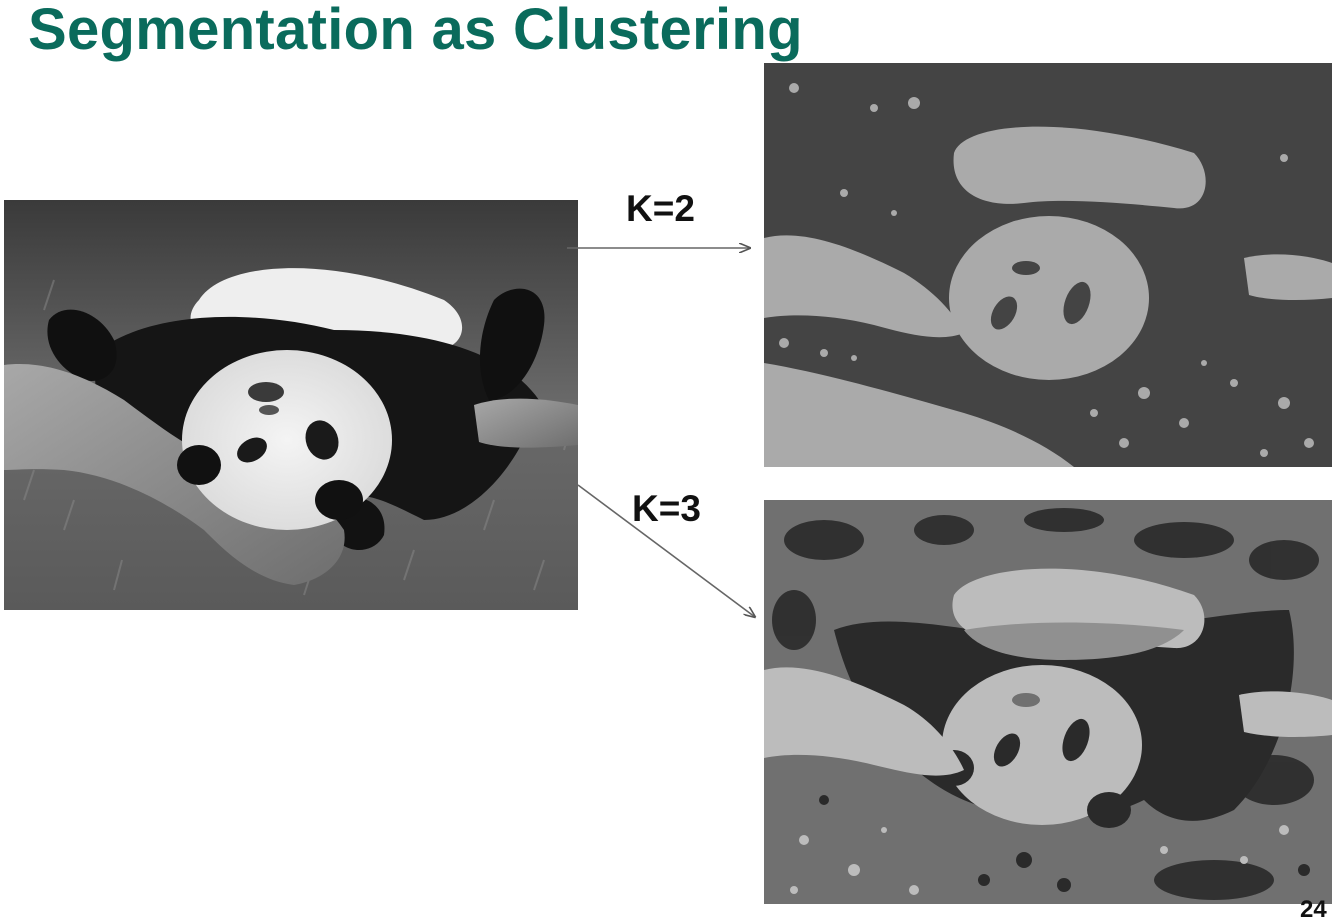 This screenshot has width=1338, height=924. Describe the element at coordinates (415, 31) in the screenshot. I see `slide-title: Segmentation as Clustering` at that location.